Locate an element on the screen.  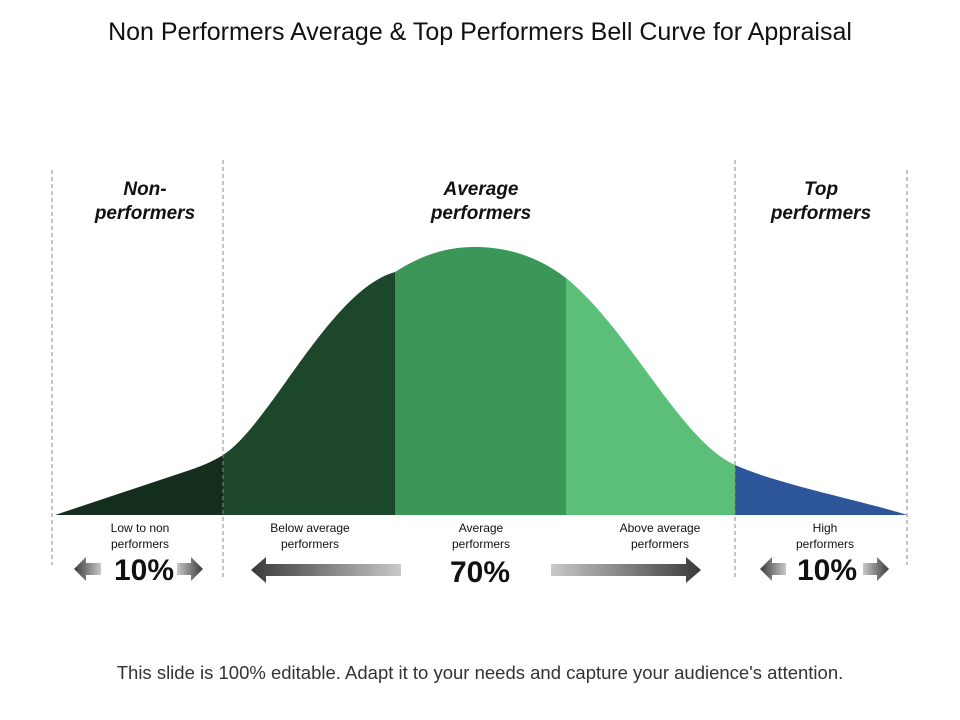
label-low-to-non: Low to non performers is located at coordinates (140, 536).